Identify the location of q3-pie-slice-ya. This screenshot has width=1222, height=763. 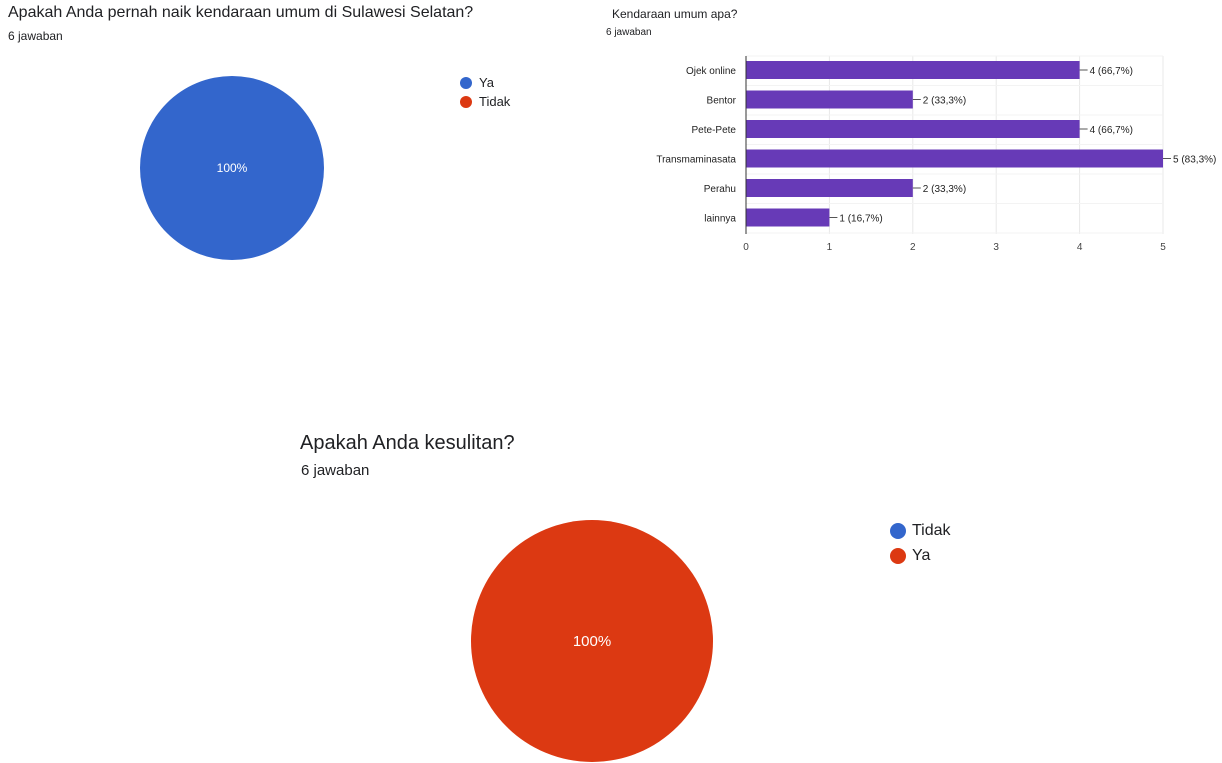
(592, 641).